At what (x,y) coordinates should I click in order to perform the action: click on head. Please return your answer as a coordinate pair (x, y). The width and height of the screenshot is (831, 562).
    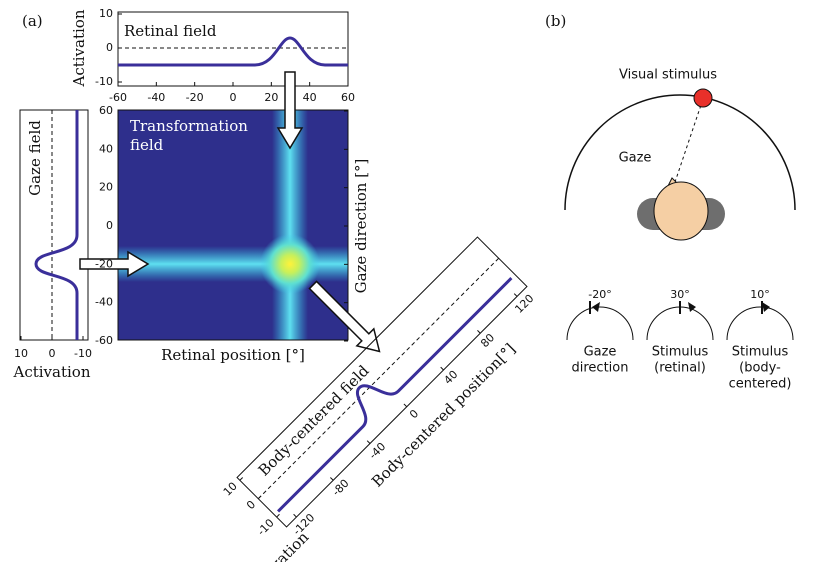
    Looking at the image, I should click on (681, 211).